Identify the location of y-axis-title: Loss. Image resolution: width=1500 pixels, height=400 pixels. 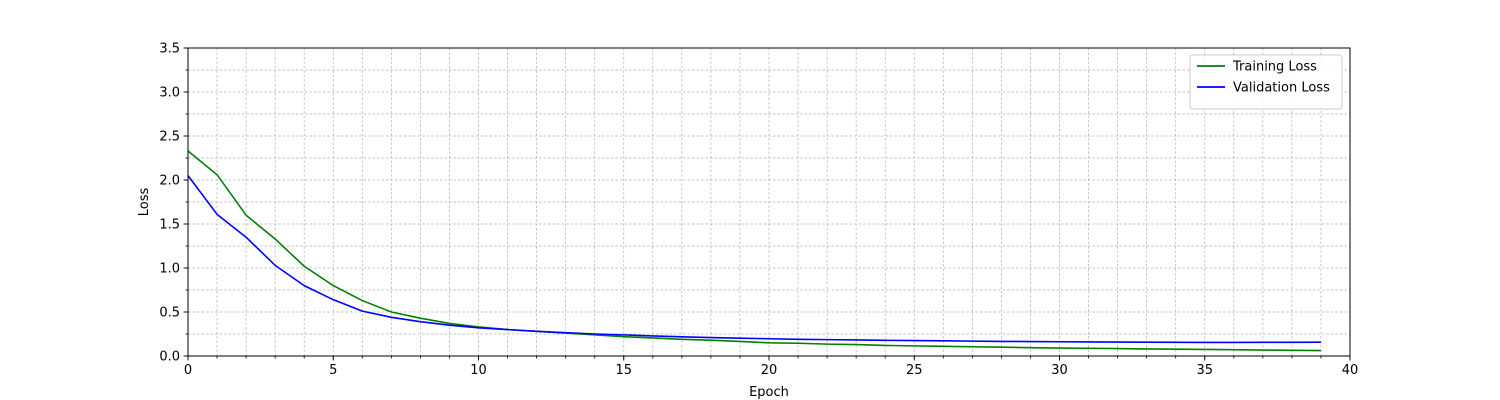
(144, 202).